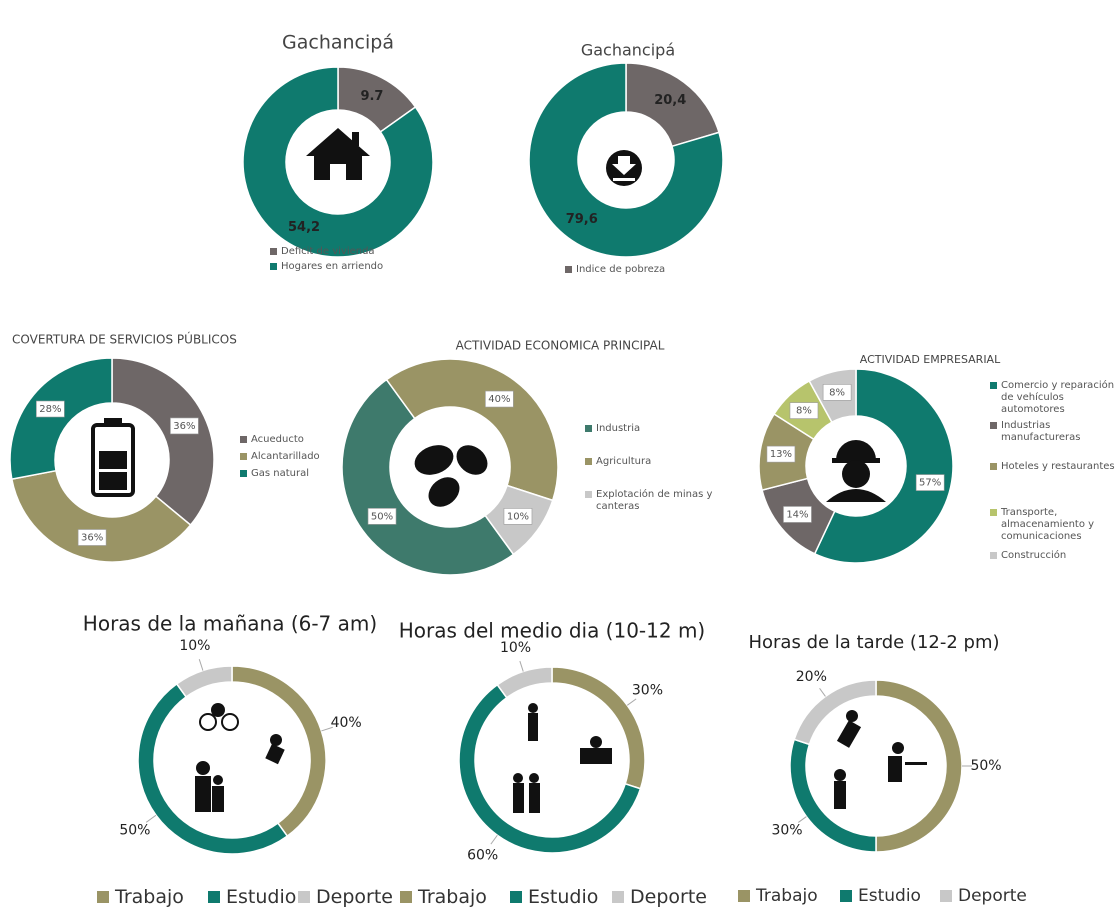 The image size is (1117, 908). Describe the element at coordinates (295, 474) in the screenshot. I see `legend-item: Gas natural` at that location.